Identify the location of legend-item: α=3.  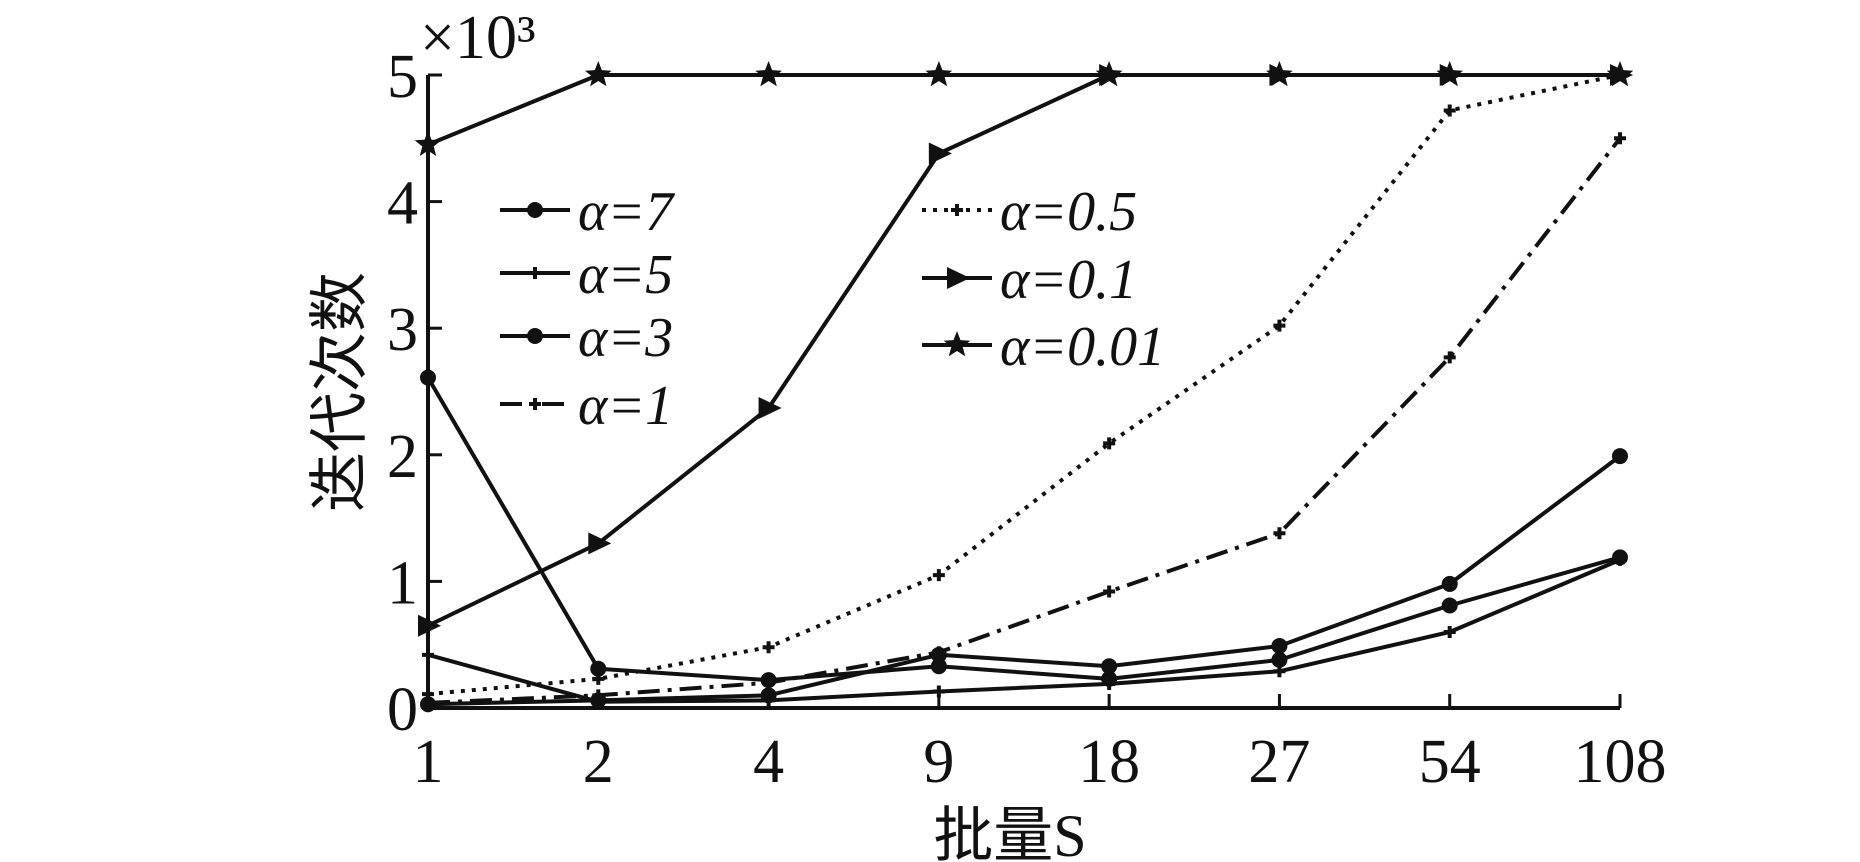
(586, 338).